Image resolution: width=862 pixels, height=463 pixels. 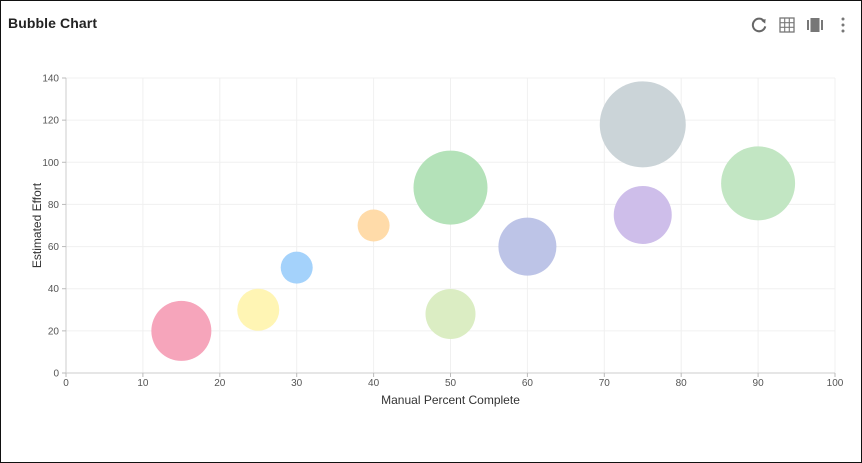 What do you see at coordinates (56, 374) in the screenshot?
I see `y-tick-label: 0` at bounding box center [56, 374].